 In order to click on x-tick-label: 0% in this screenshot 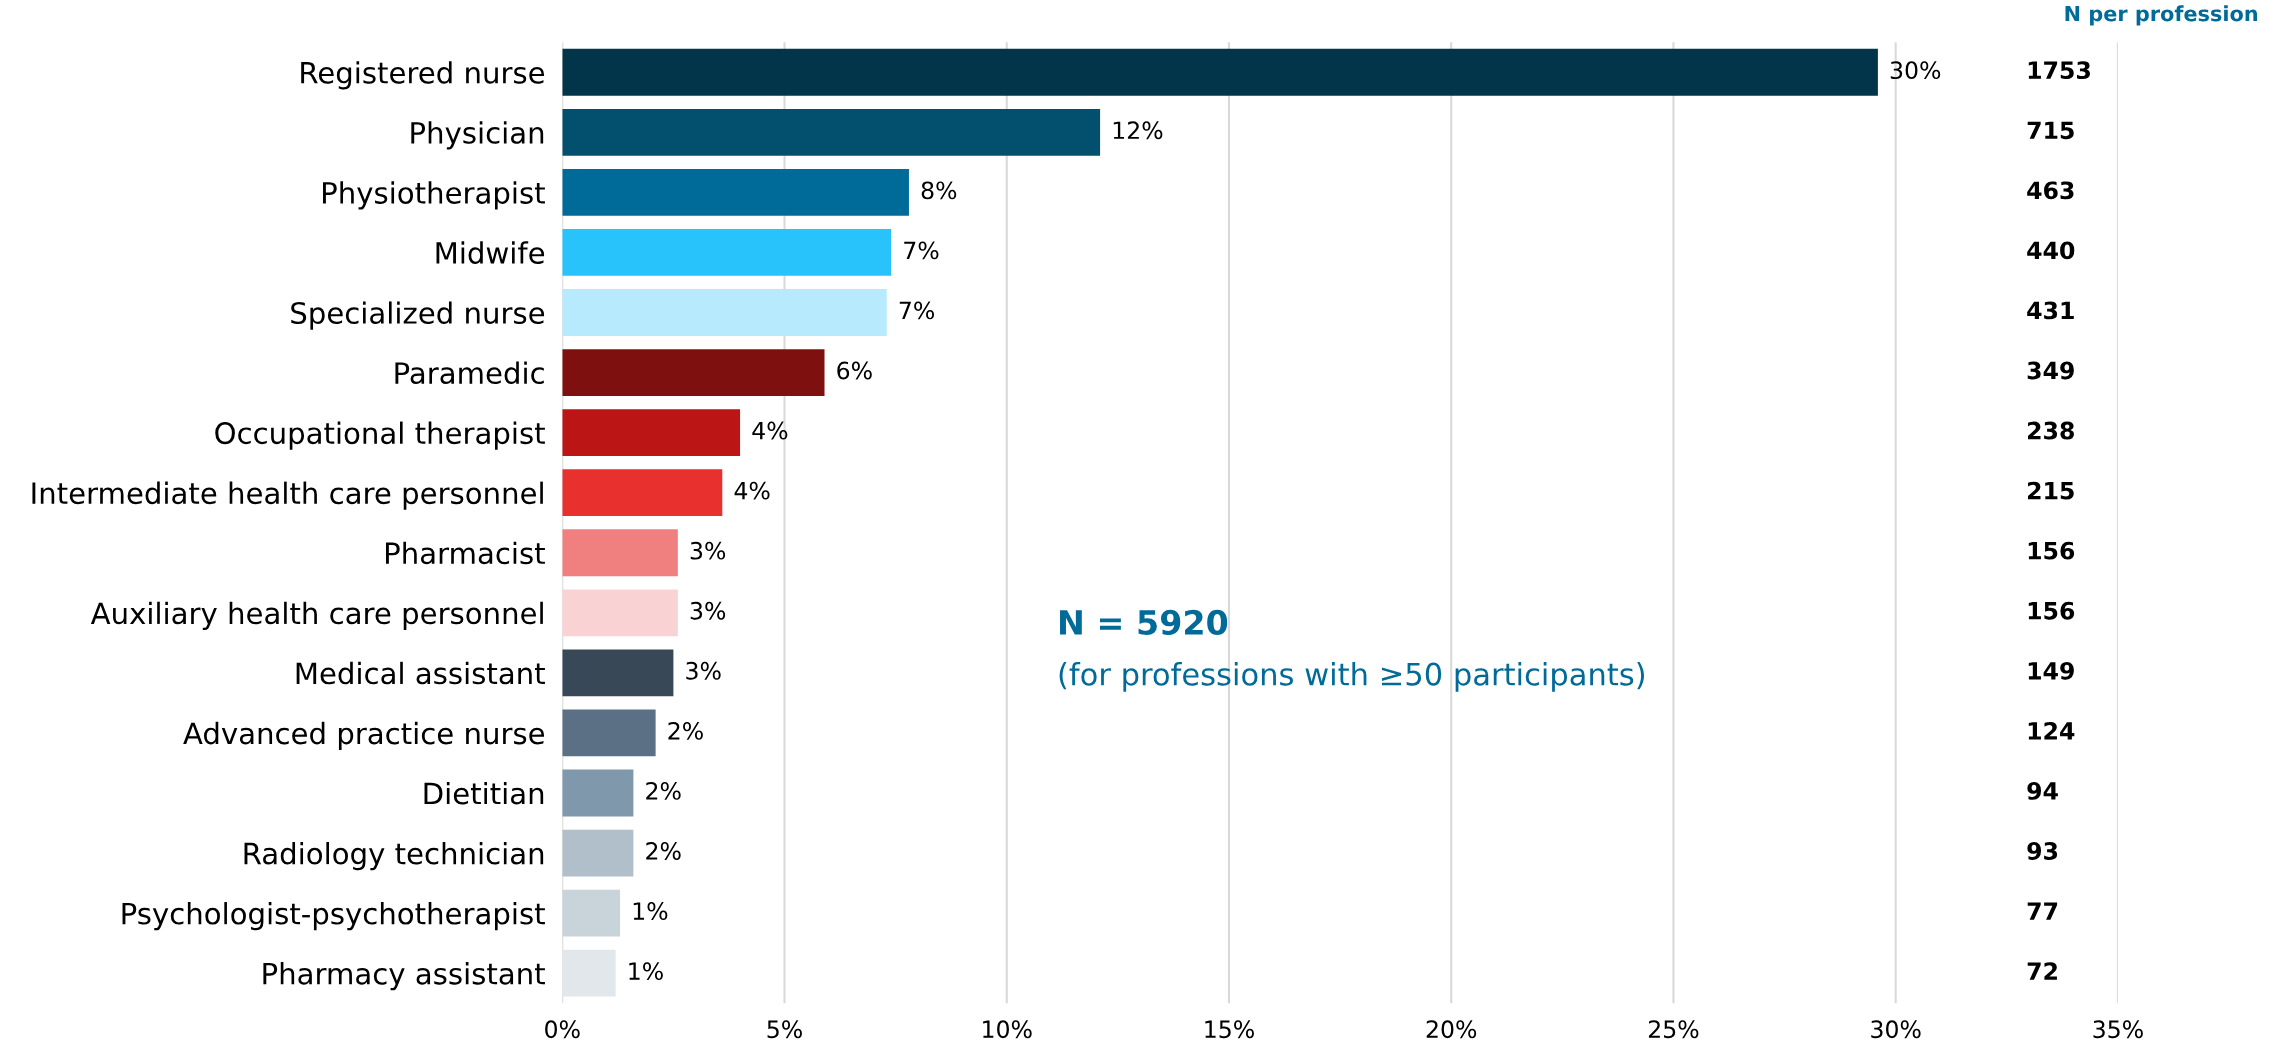, I will do `click(562, 1029)`.